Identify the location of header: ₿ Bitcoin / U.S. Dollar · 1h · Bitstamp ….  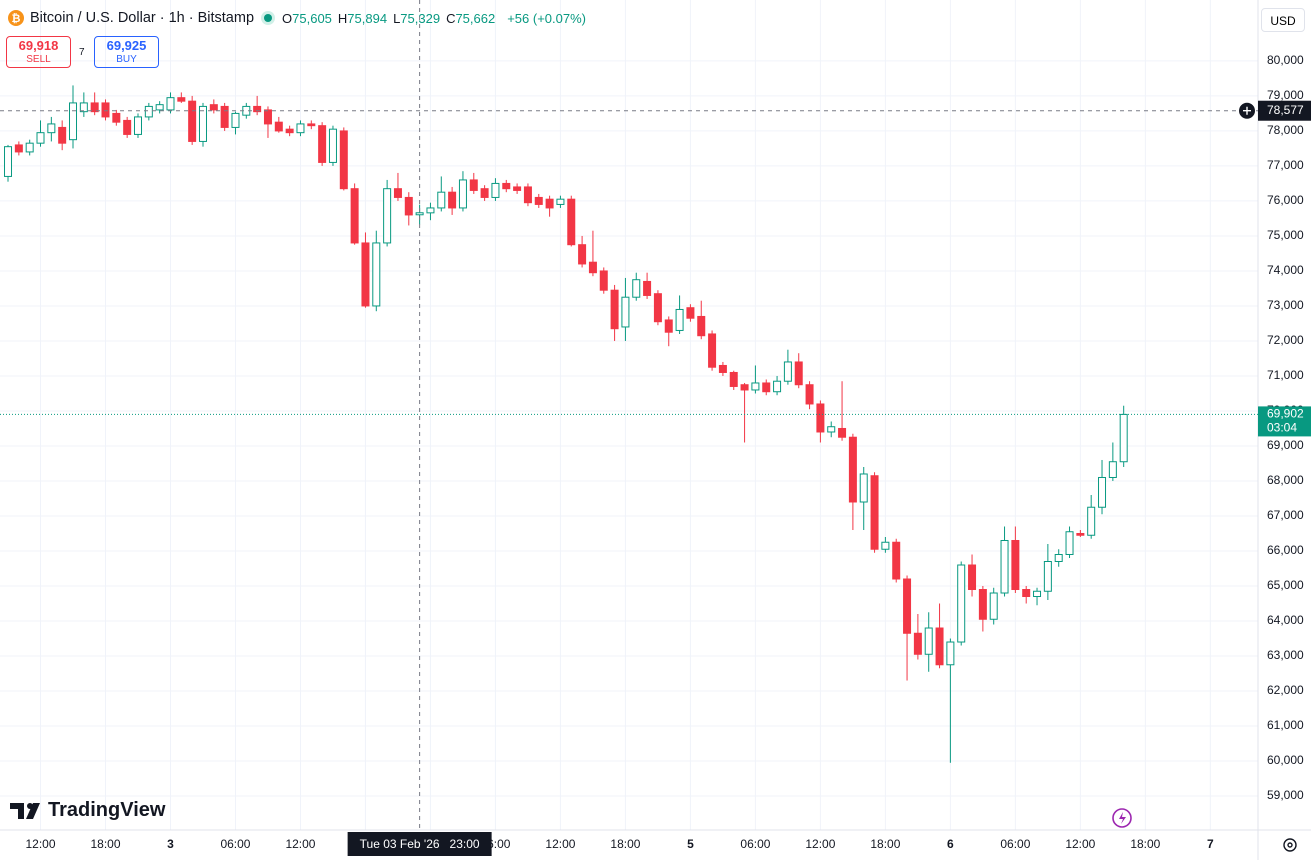
(297, 18).